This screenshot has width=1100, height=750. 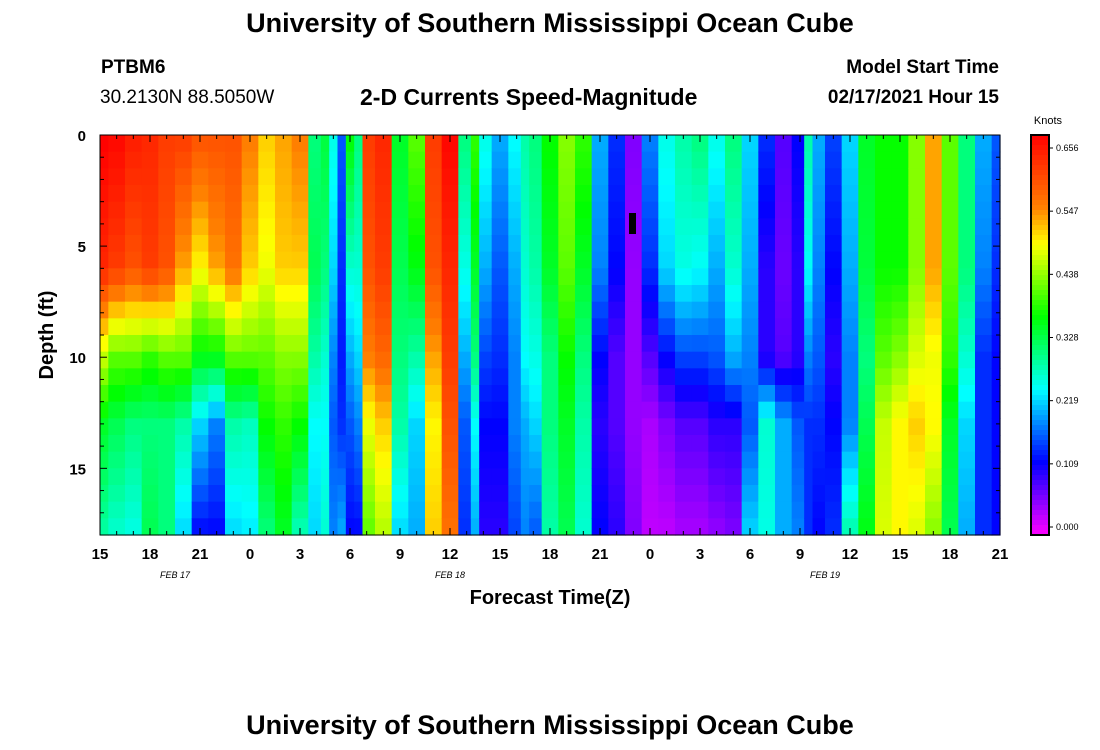 I want to click on x-tick-label: 21, so click(x=1000, y=554).